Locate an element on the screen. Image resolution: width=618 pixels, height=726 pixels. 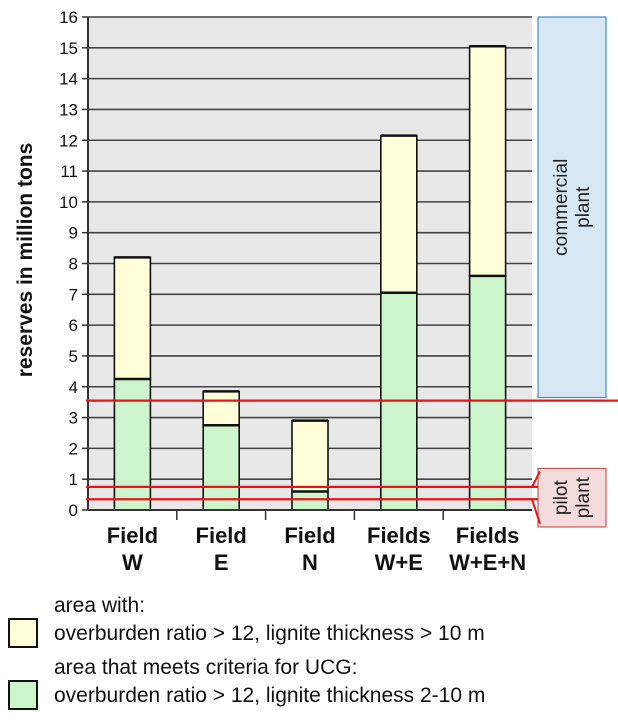
x-tick-label-line2: N is located at coordinates (310, 562).